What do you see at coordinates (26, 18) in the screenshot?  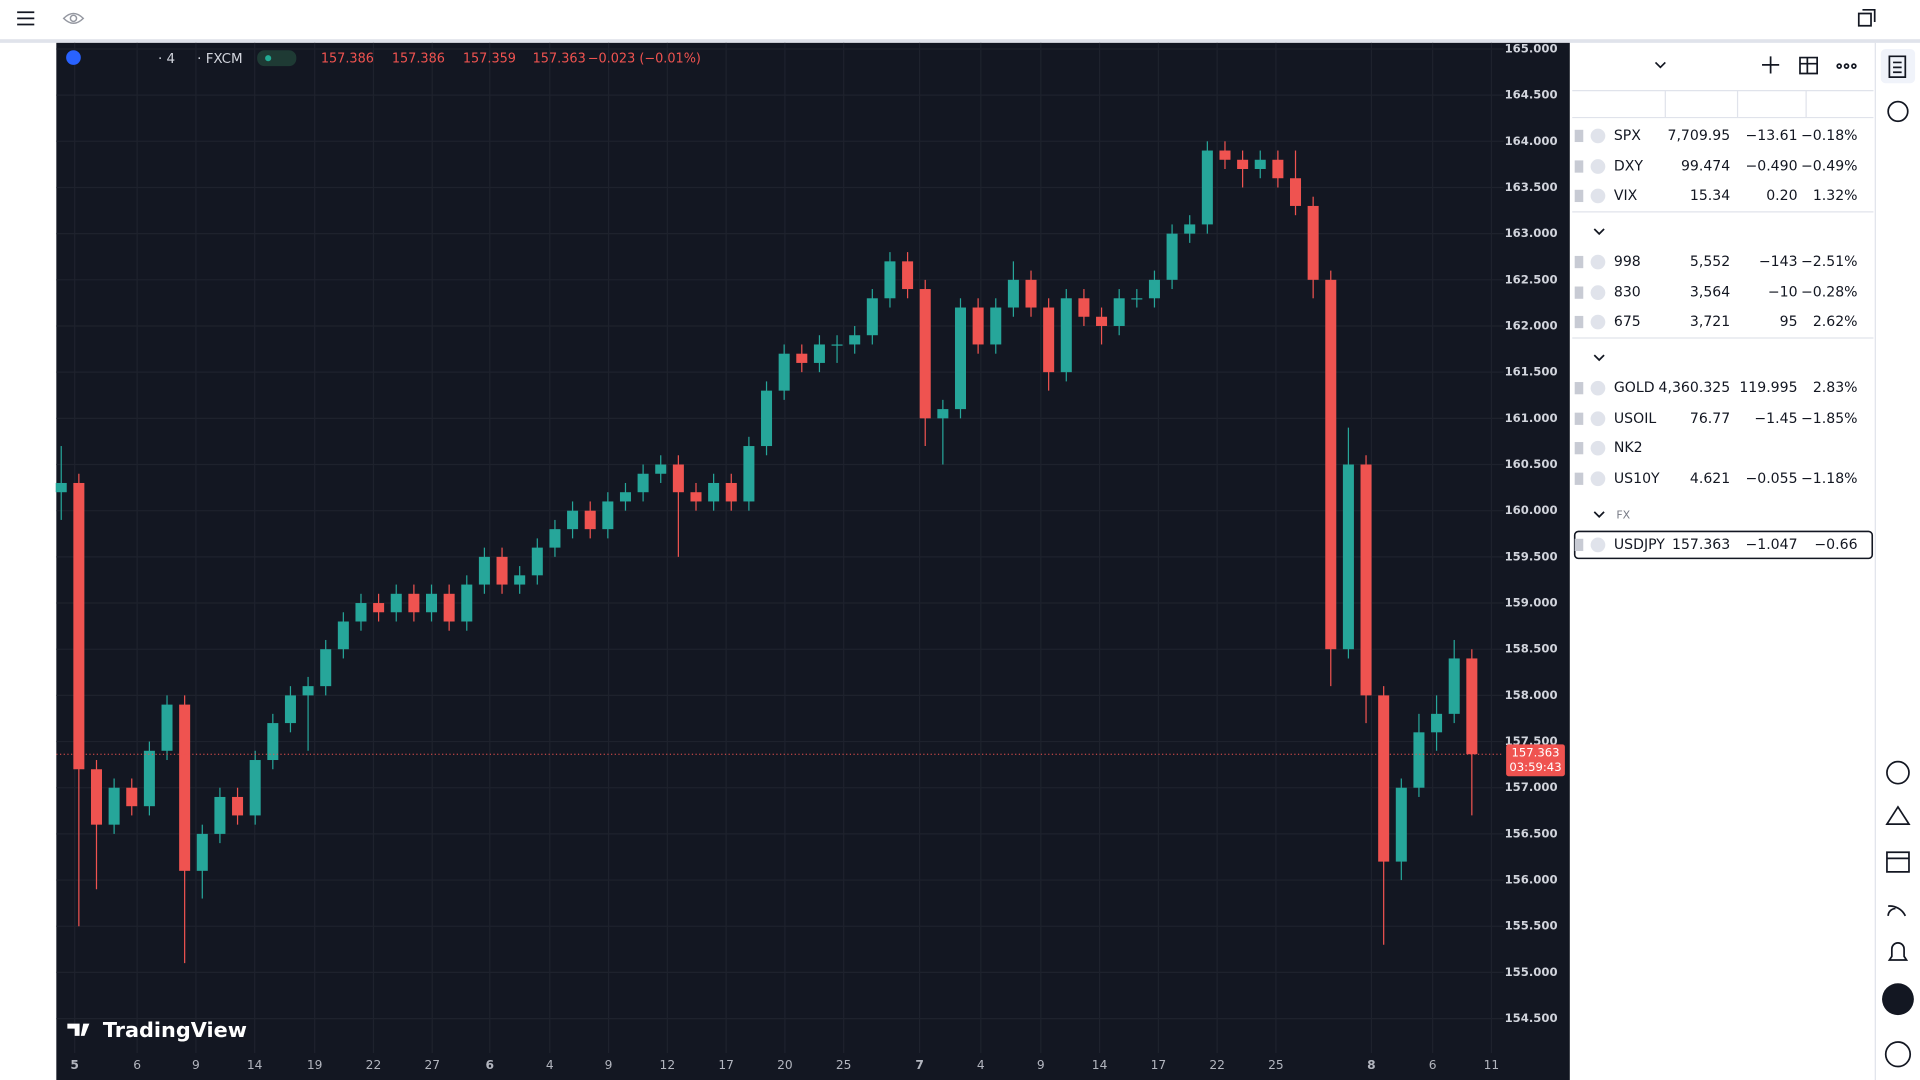 I see `menu-button` at bounding box center [26, 18].